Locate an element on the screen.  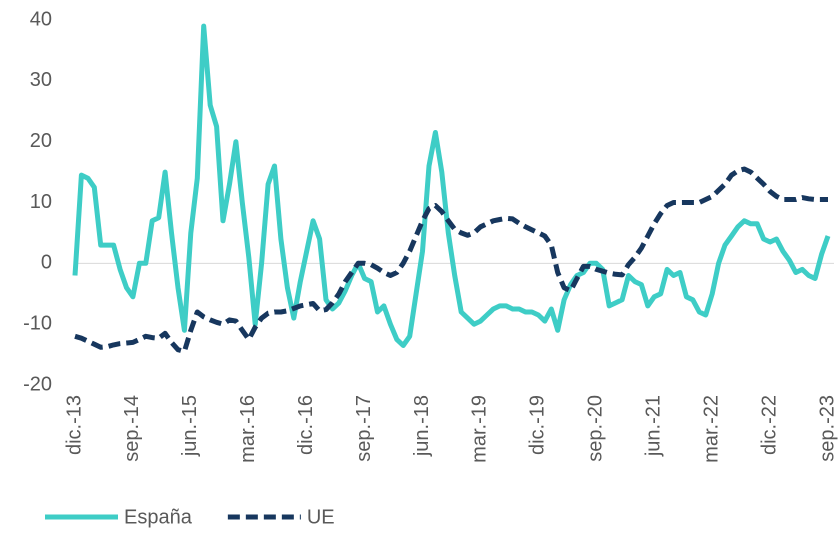
legend-label: UE is located at coordinates (321, 517).